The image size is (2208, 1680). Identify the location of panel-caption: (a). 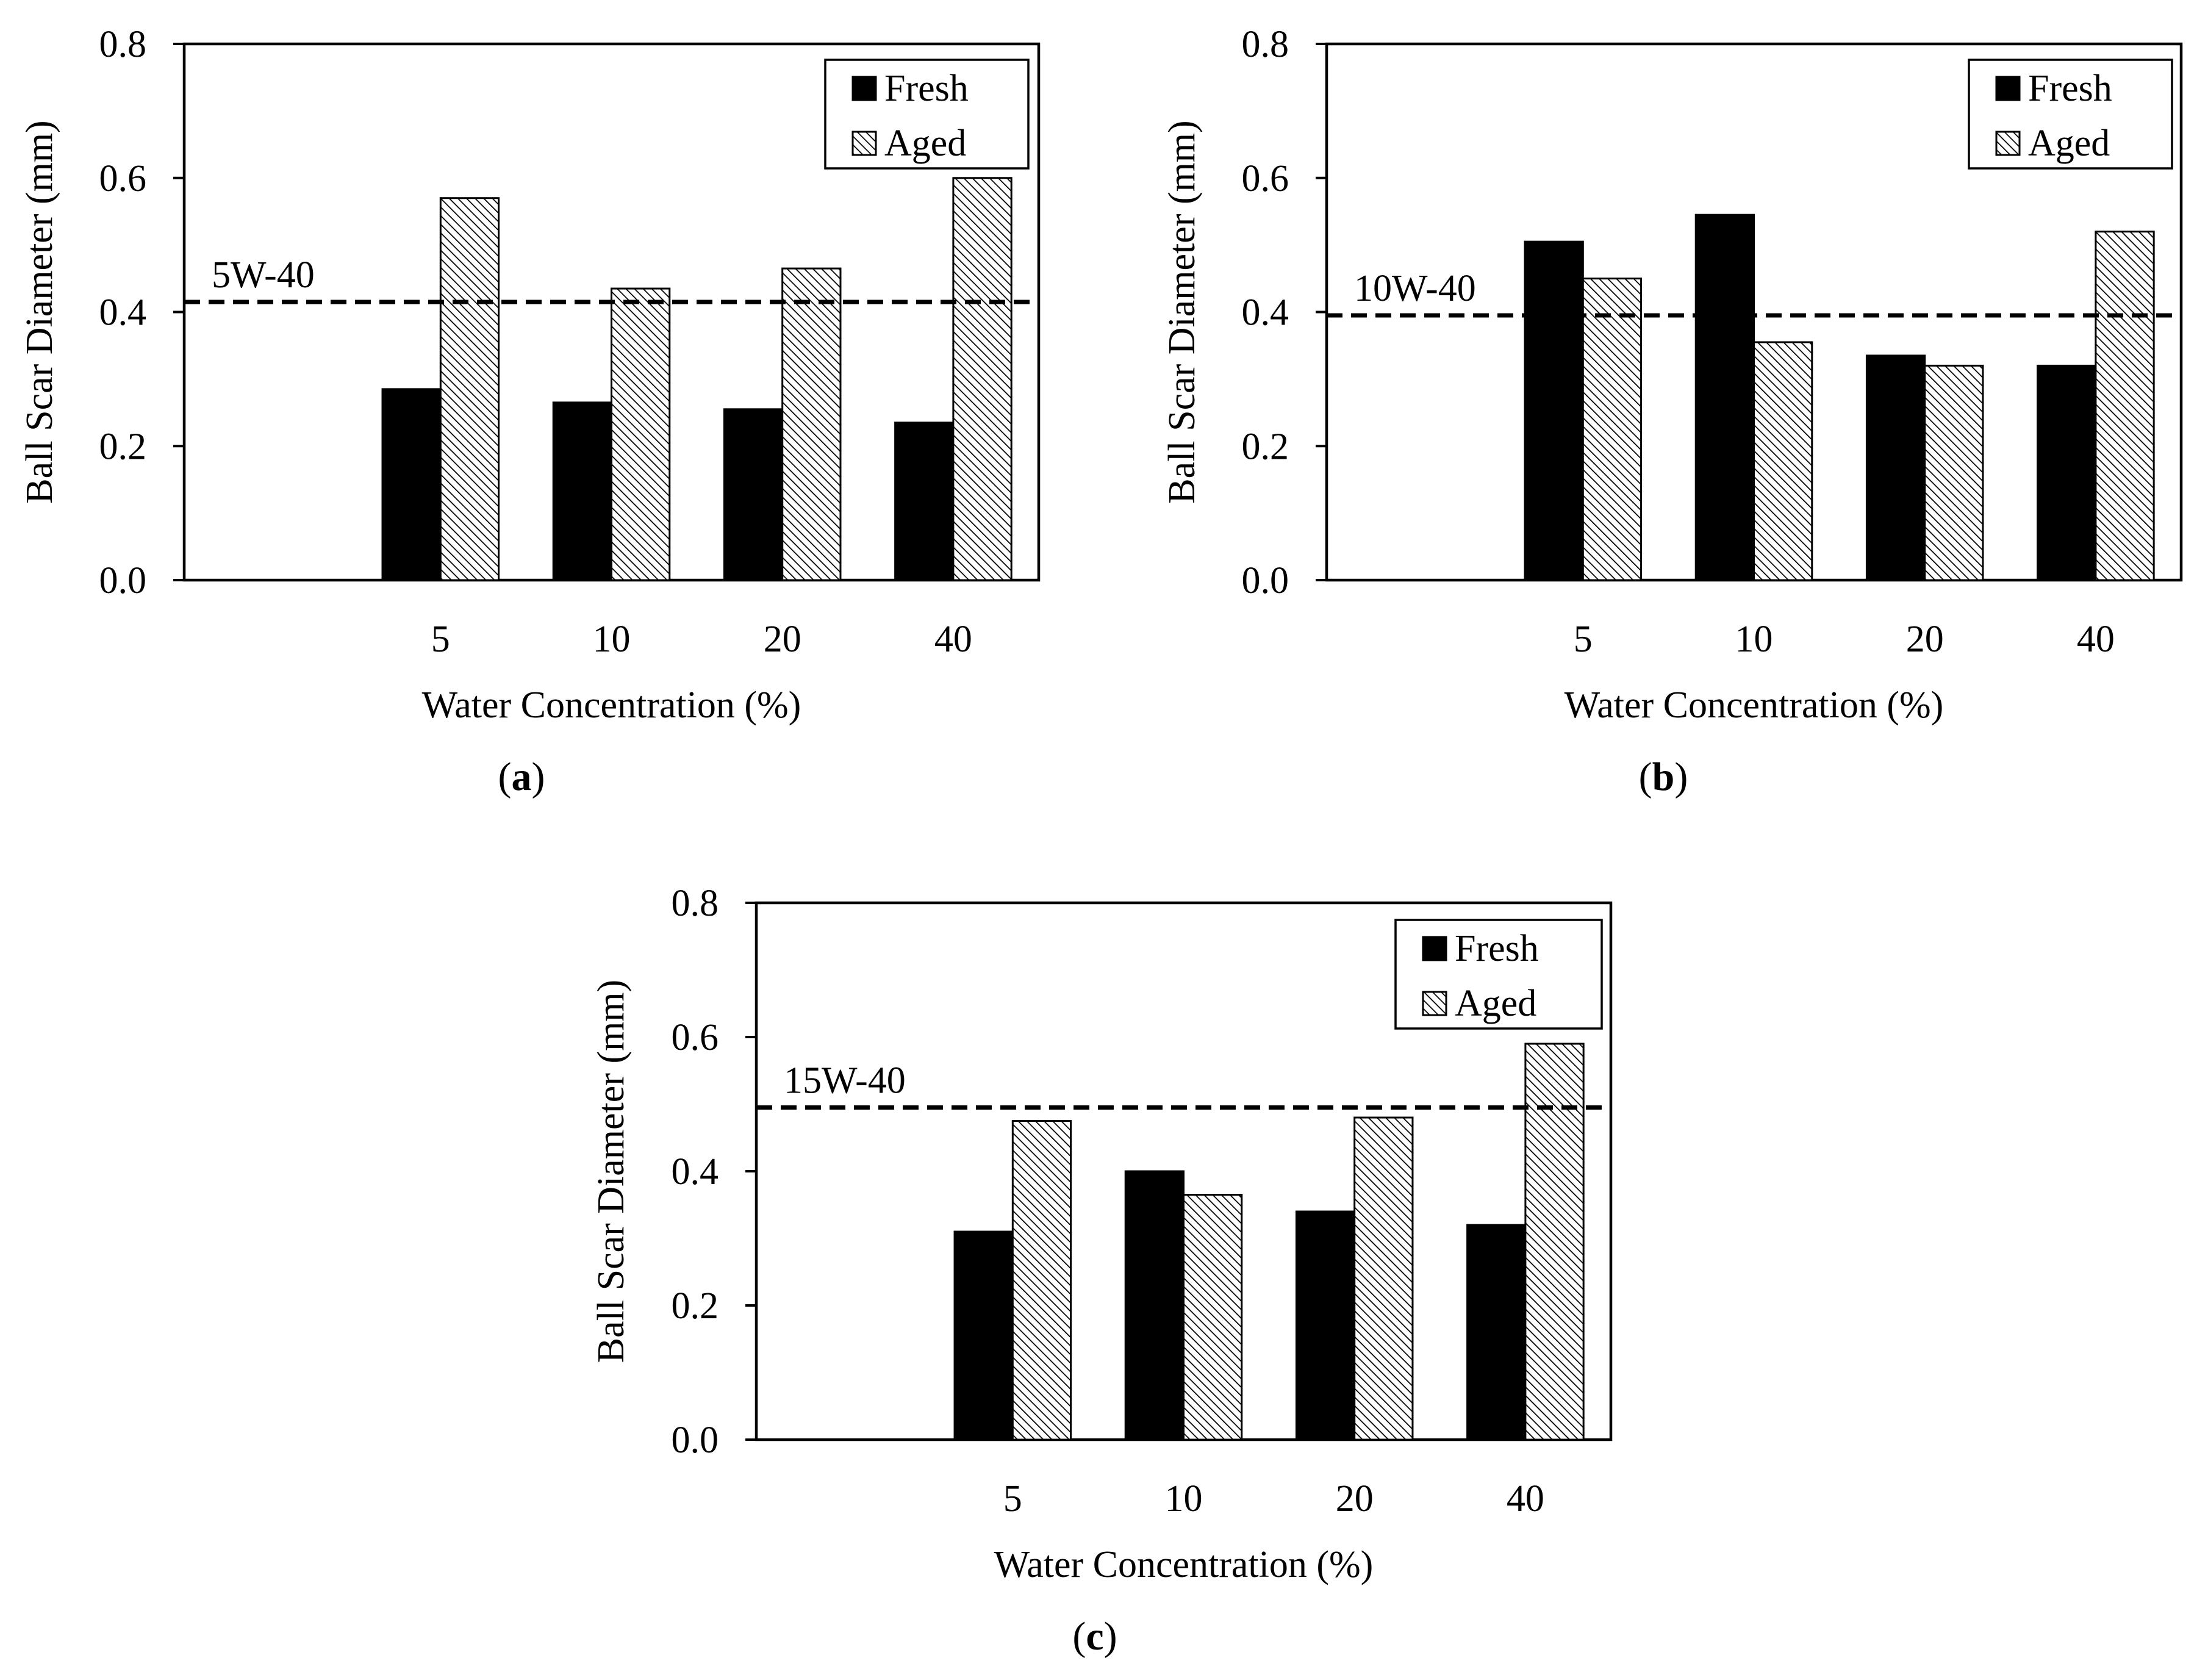
(521, 777).